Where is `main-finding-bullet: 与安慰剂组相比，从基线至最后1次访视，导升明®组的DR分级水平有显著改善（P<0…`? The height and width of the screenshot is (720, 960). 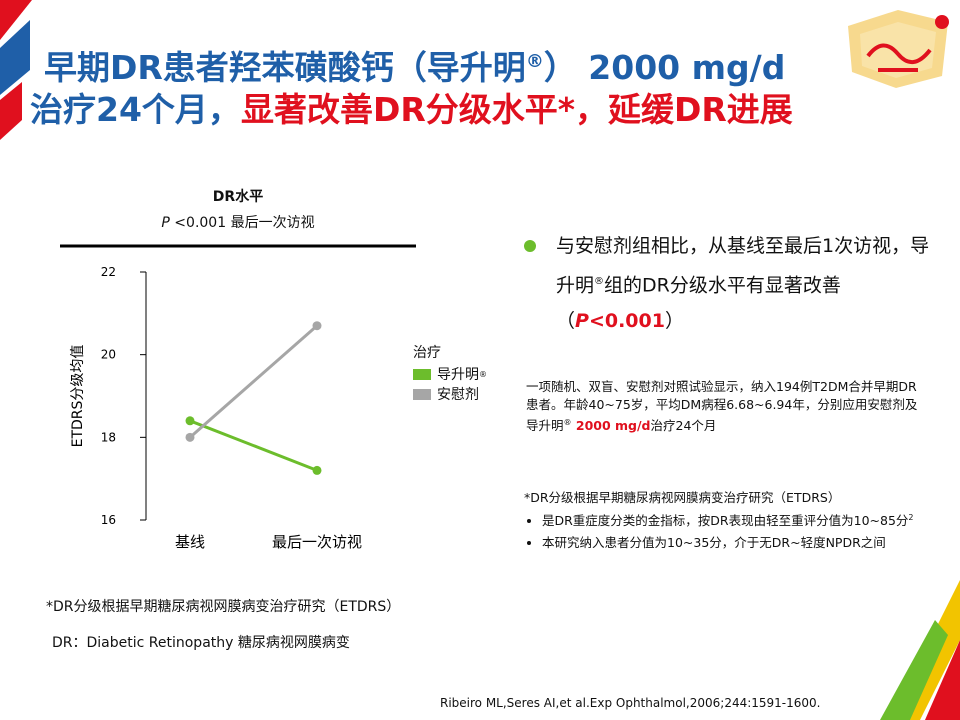 main-finding-bullet: 与安慰剂组相比，从基线至最后1次访视，导升明®组的DR分级水平有显著改善（P<0… is located at coordinates (725, 283).